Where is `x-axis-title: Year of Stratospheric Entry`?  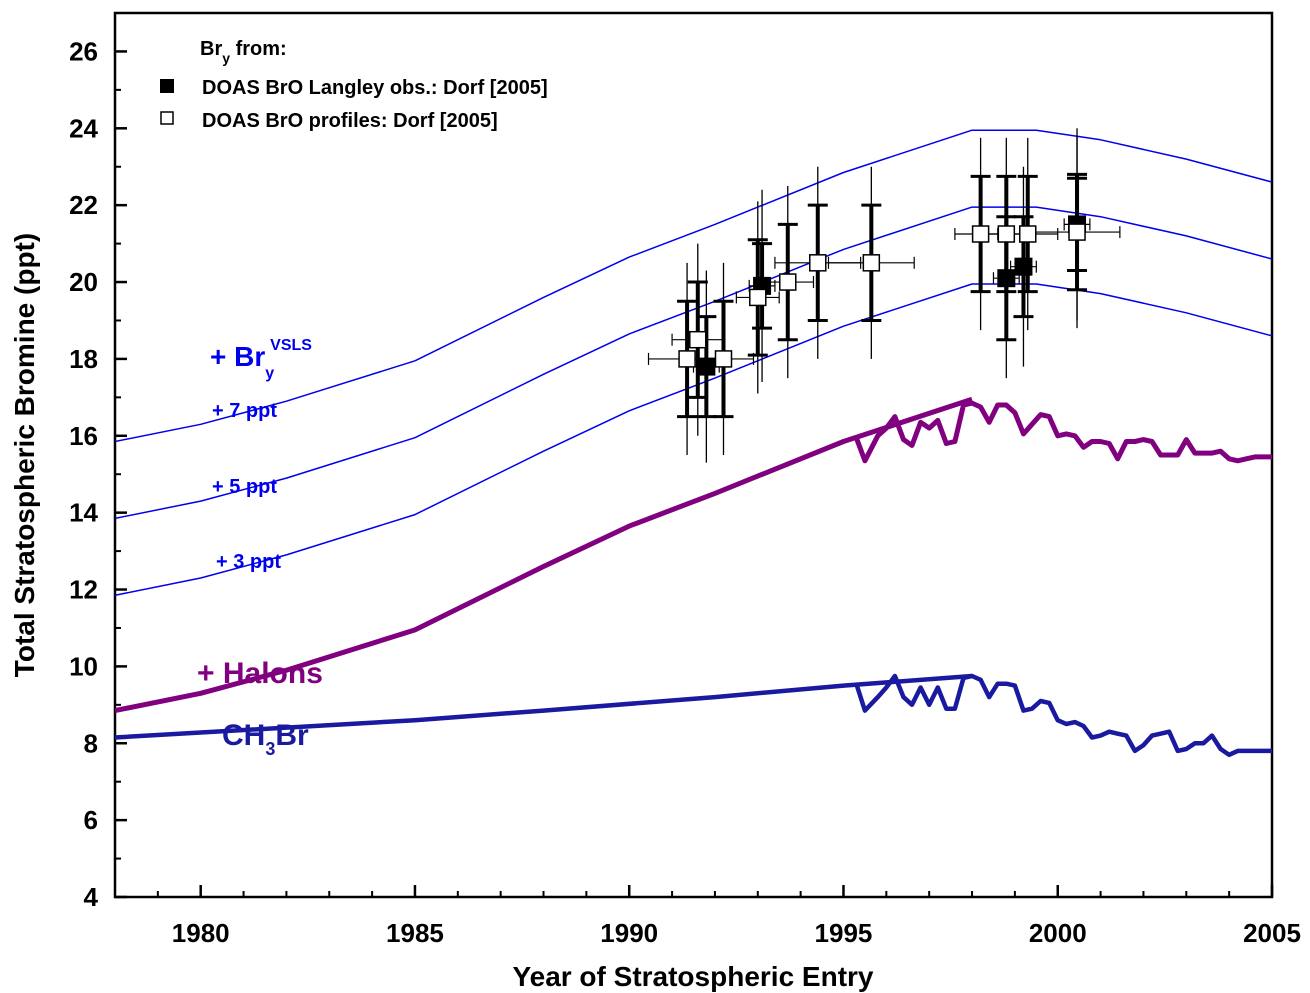 x-axis-title: Year of Stratospheric Entry is located at coordinates (692, 976).